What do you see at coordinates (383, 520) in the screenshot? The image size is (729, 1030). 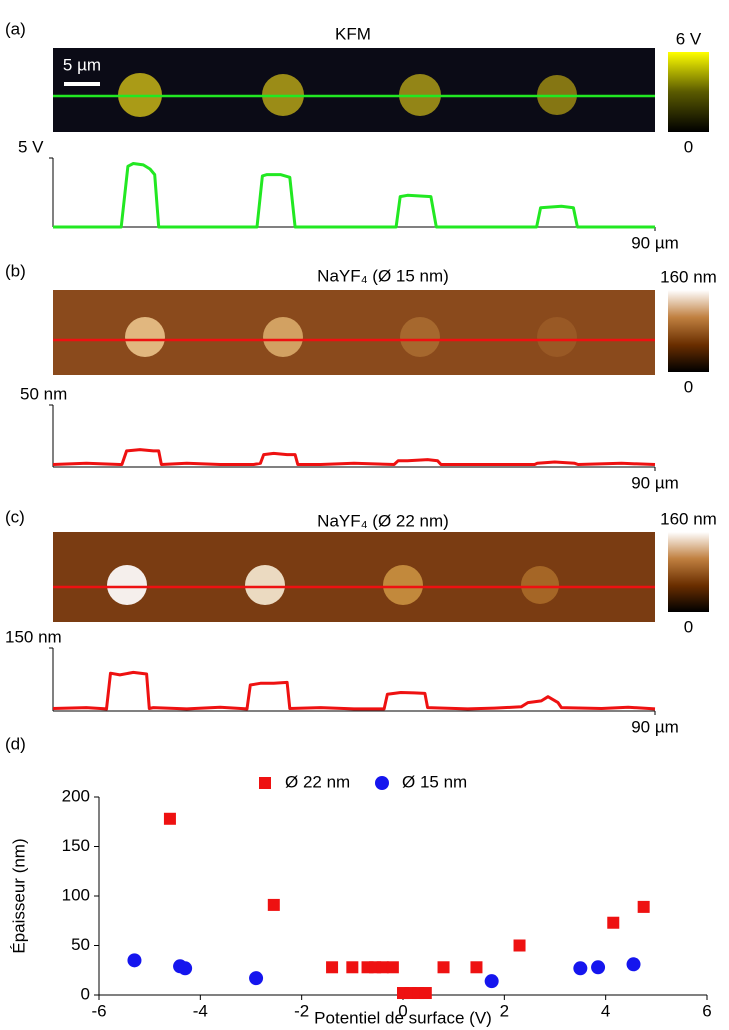 I see `panel-title: NaYF₄ (Ø 22 nm)` at bounding box center [383, 520].